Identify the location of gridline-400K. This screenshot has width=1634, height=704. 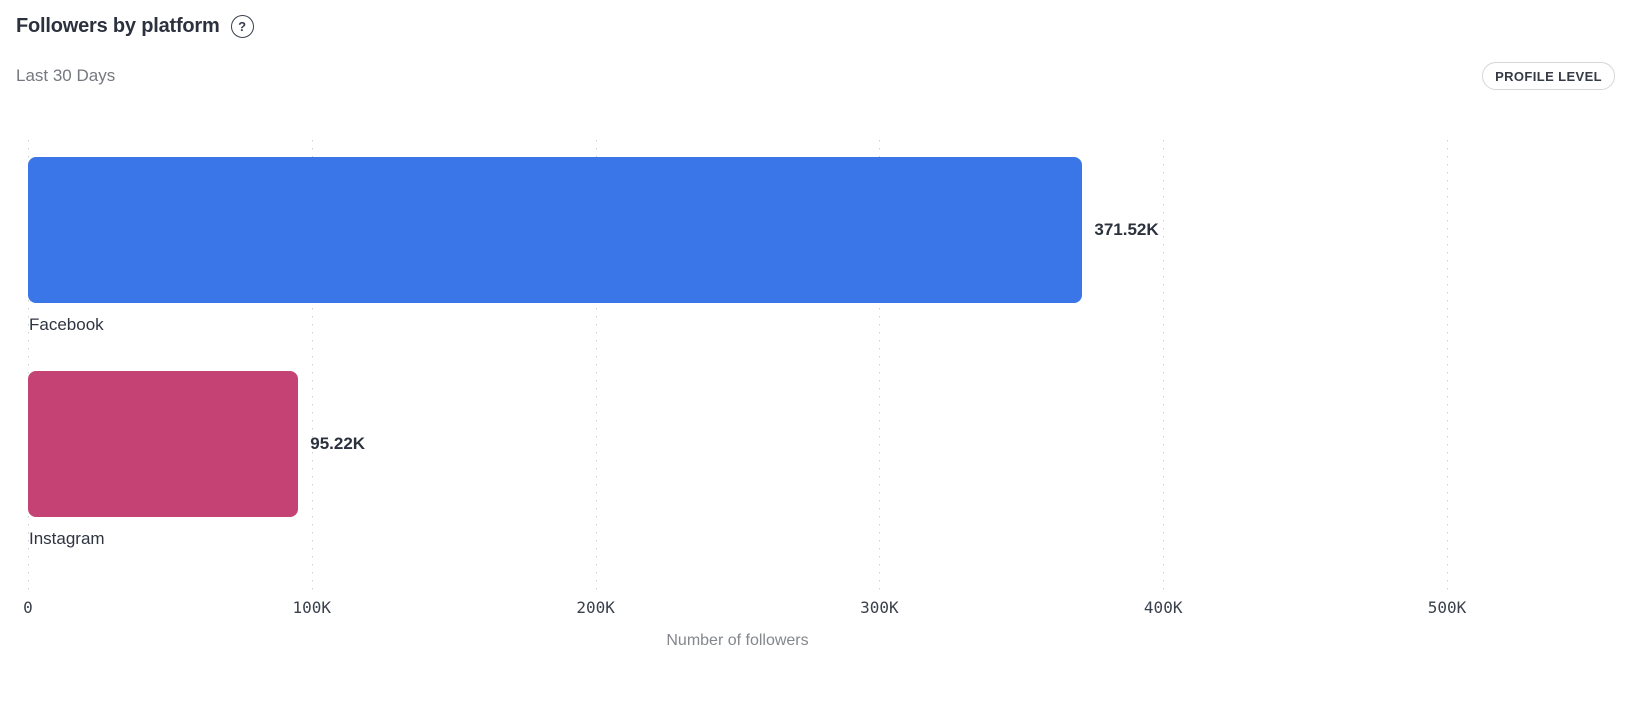
(1164, 367).